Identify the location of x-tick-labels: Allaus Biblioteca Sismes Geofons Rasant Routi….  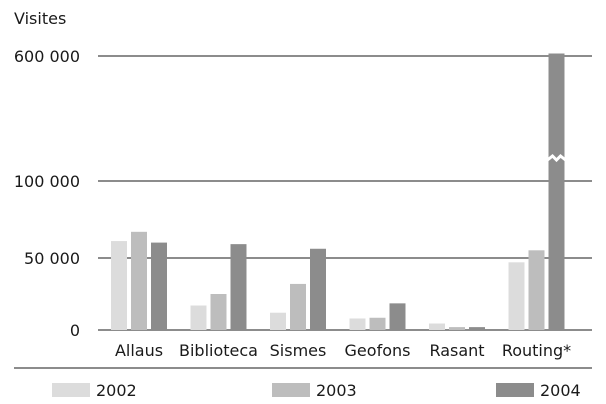
(343, 350).